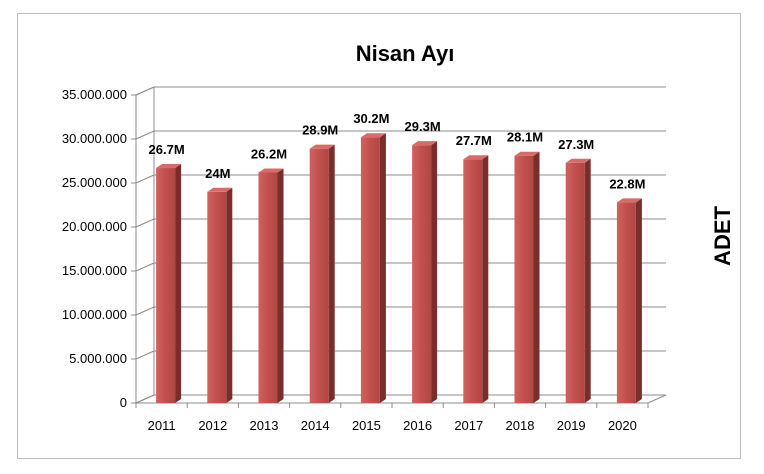  What do you see at coordinates (217, 173) in the screenshot?
I see `data-label: 24M` at bounding box center [217, 173].